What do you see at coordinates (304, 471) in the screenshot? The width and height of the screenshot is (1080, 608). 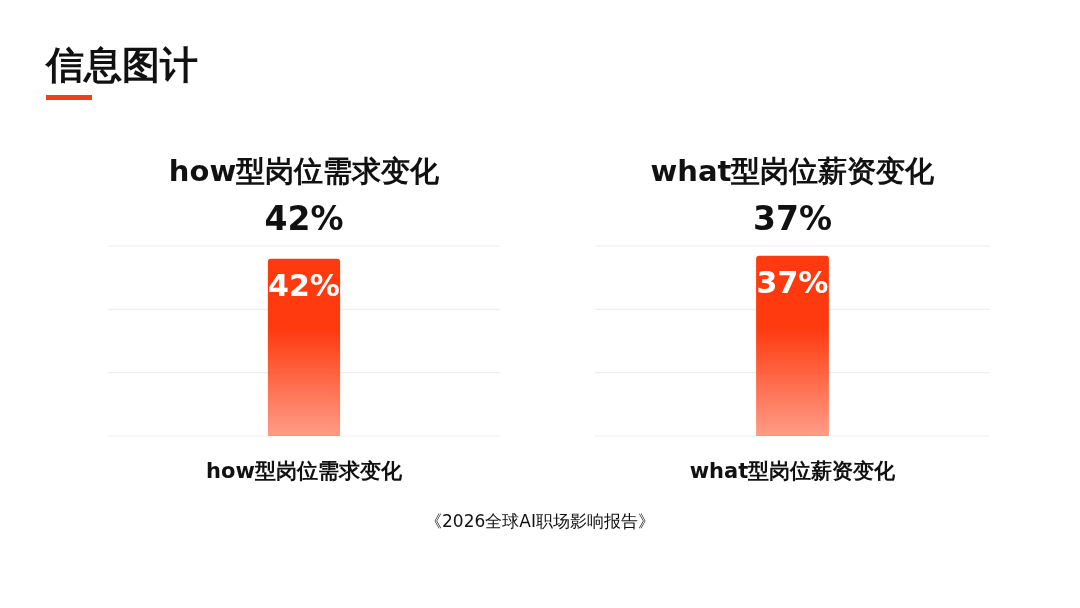 I see `text: how型岗位需求变化` at bounding box center [304, 471].